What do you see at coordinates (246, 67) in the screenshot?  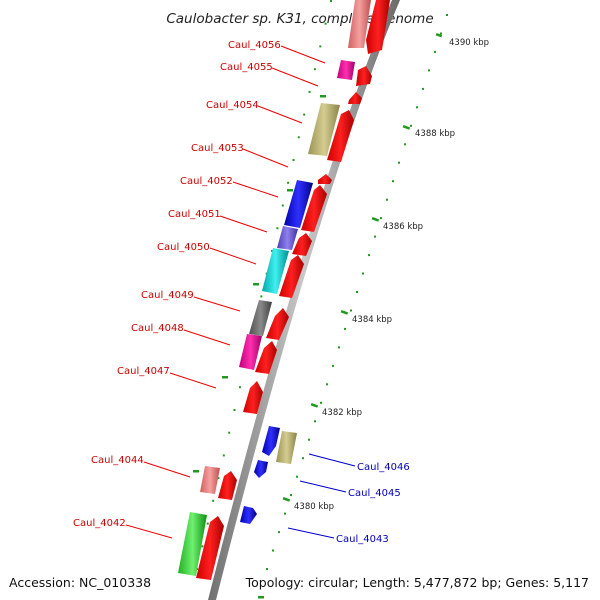 I see `gene-label: Caul_4055` at bounding box center [246, 67].